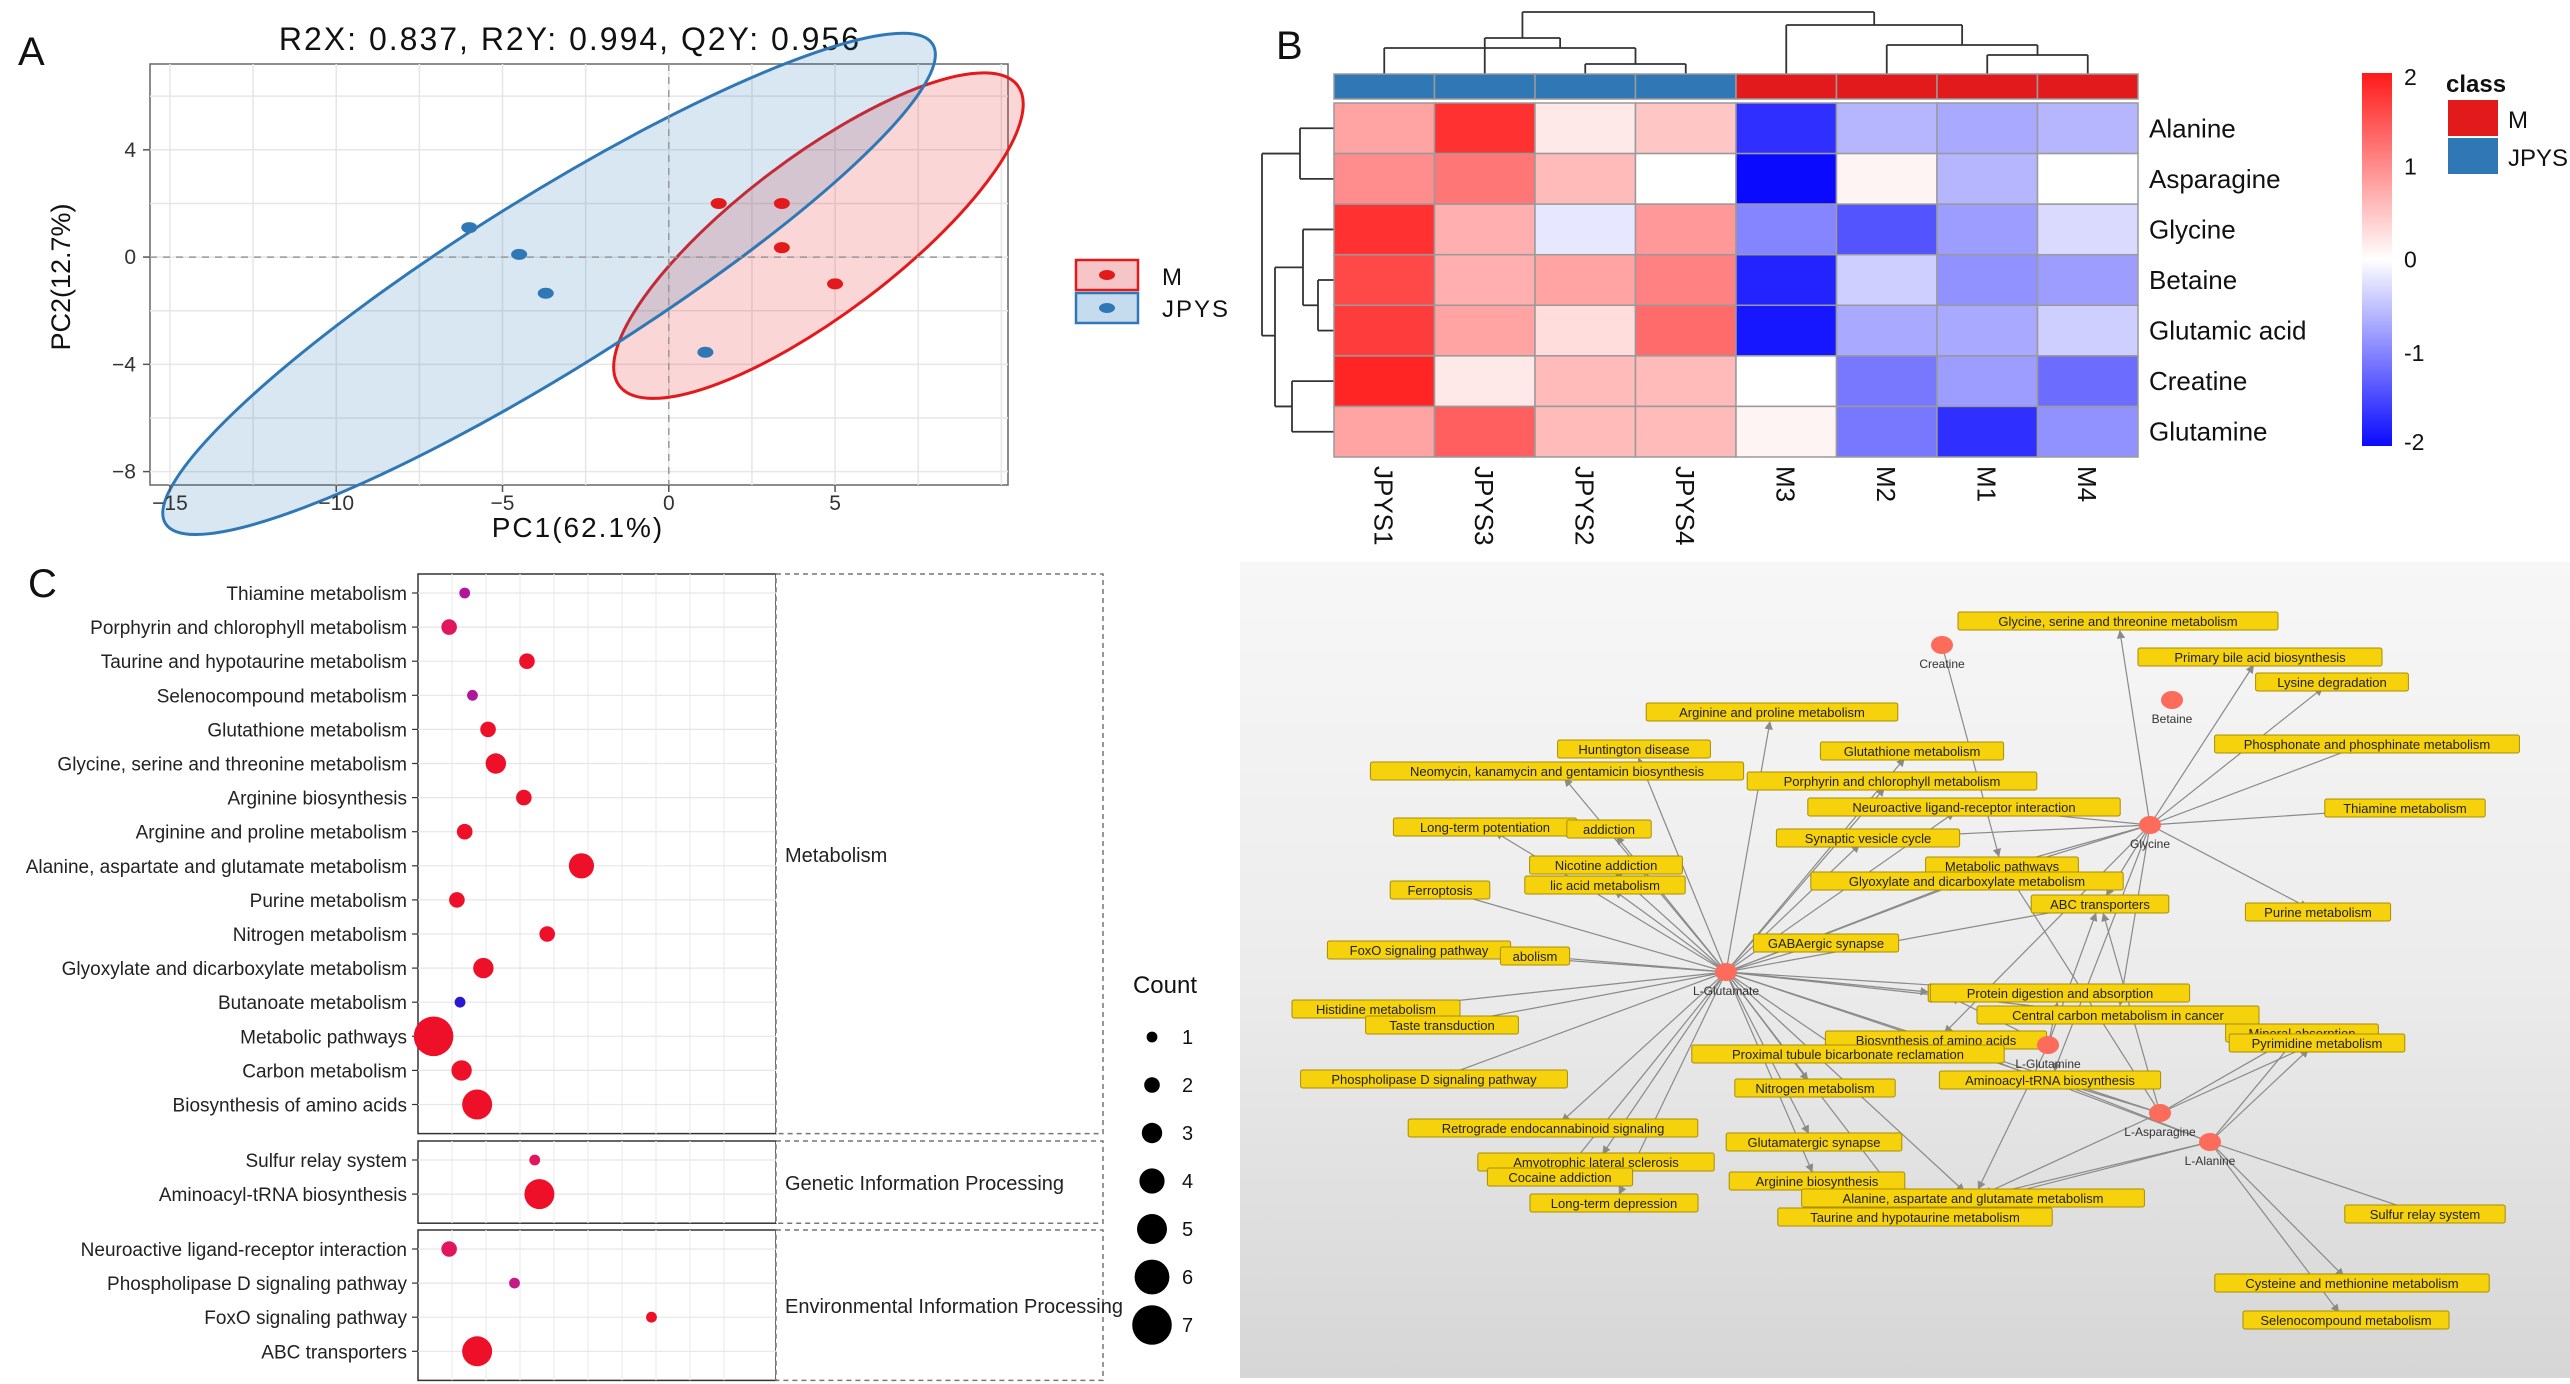 The image size is (2570, 1384). Describe the element at coordinates (2192, 128) in the screenshot. I see `row-label-alanine: Alanine` at that location.